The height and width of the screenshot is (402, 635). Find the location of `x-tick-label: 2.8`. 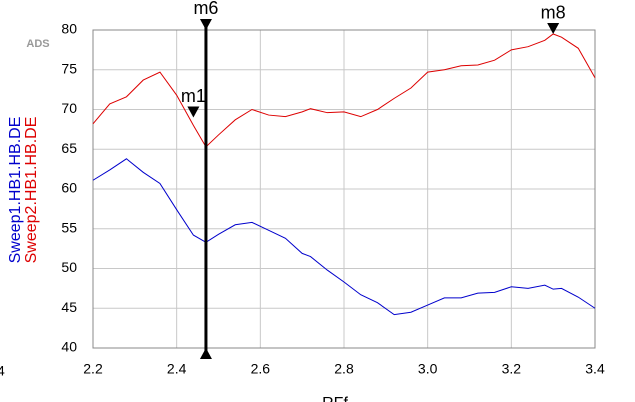

x-tick-label: 2.8 is located at coordinates (344, 369).